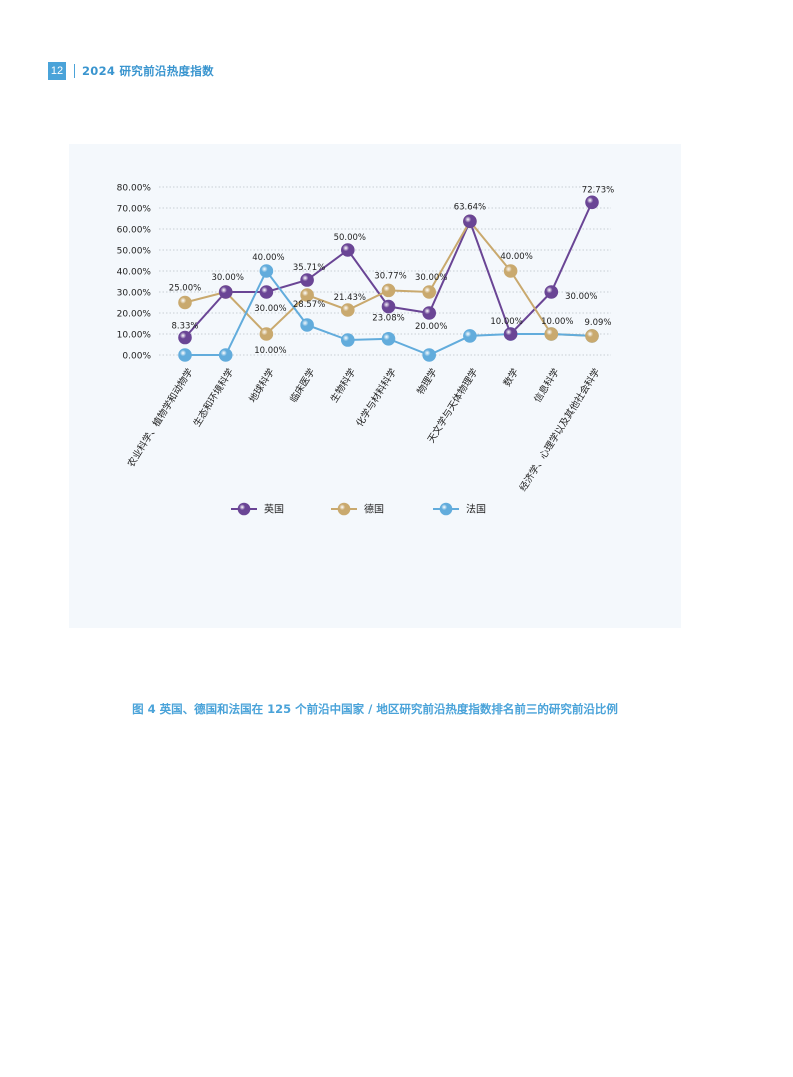 This screenshot has height=1077, width=793. Describe the element at coordinates (597, 323) in the screenshot. I see `data-label: 9.09%` at that location.